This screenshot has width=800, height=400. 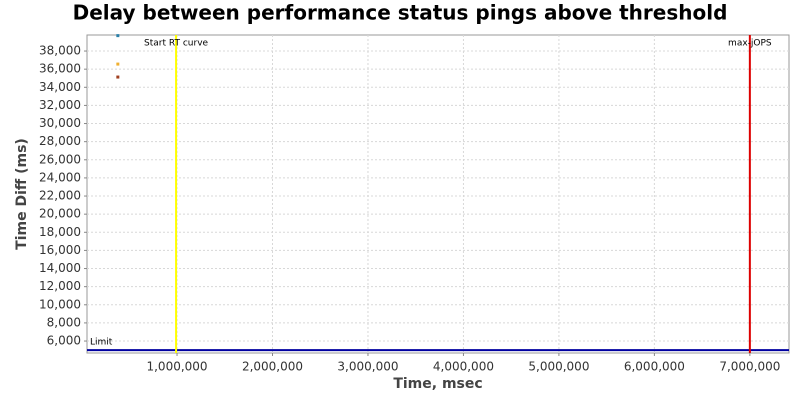 What do you see at coordinates (272, 367) in the screenshot?
I see `x-tick-label: 2,000,000` at bounding box center [272, 367].